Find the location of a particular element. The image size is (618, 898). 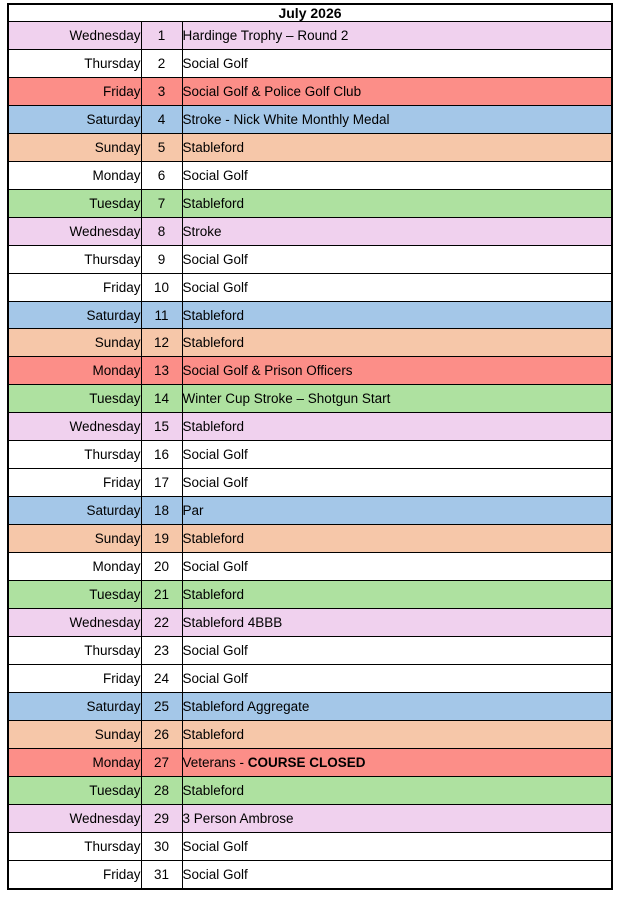

date-number-cell: 18 is located at coordinates (161, 511).